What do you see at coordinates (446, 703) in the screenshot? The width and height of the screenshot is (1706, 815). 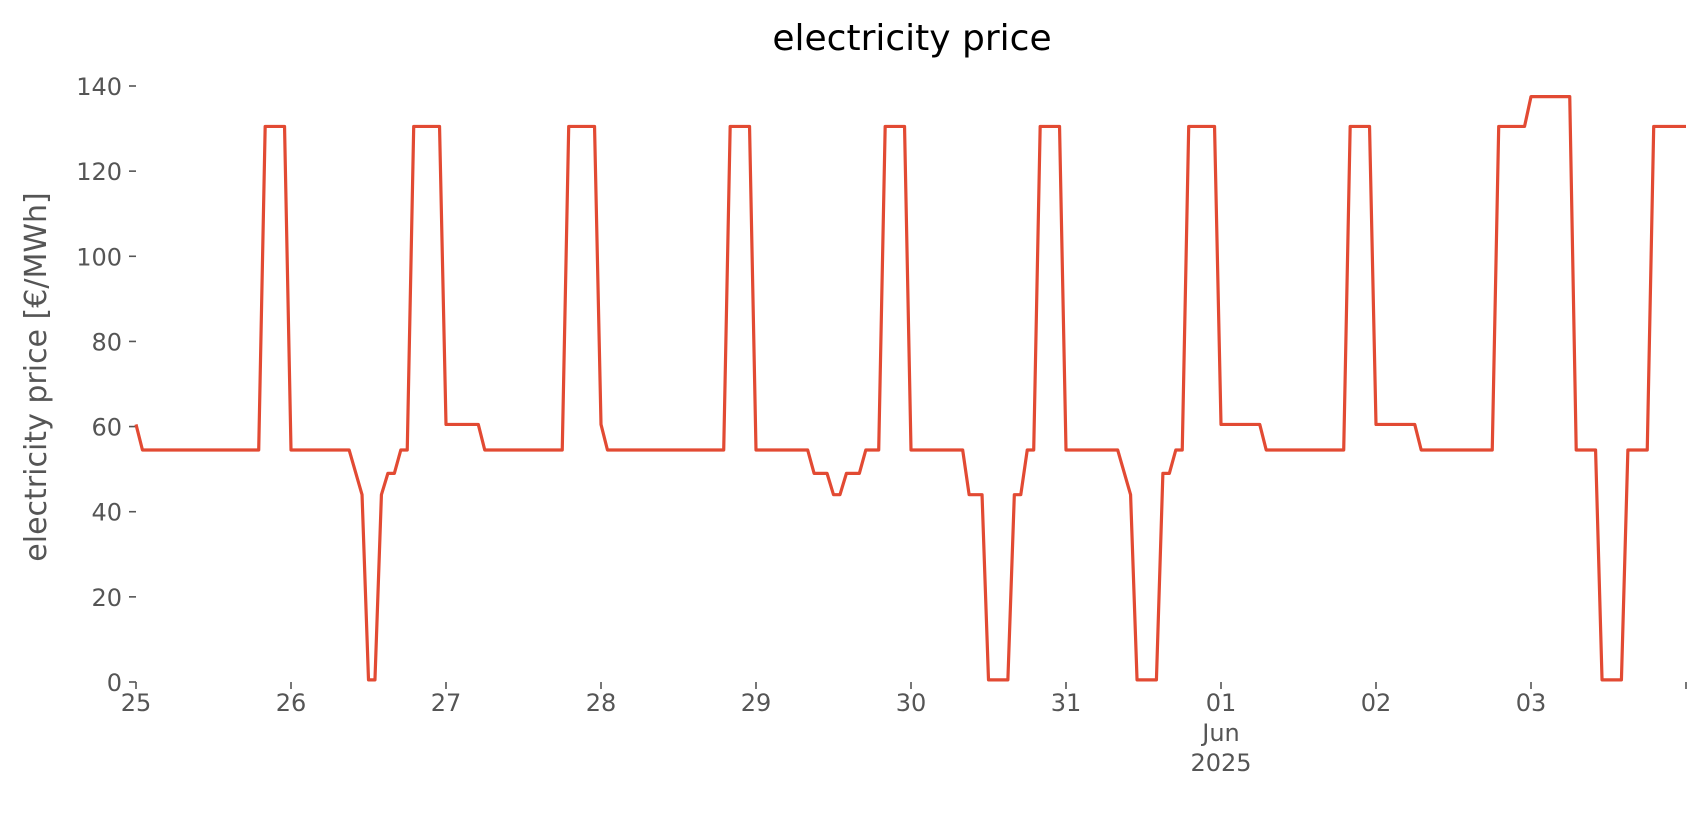 I see `x-tick-label: 27` at bounding box center [446, 703].